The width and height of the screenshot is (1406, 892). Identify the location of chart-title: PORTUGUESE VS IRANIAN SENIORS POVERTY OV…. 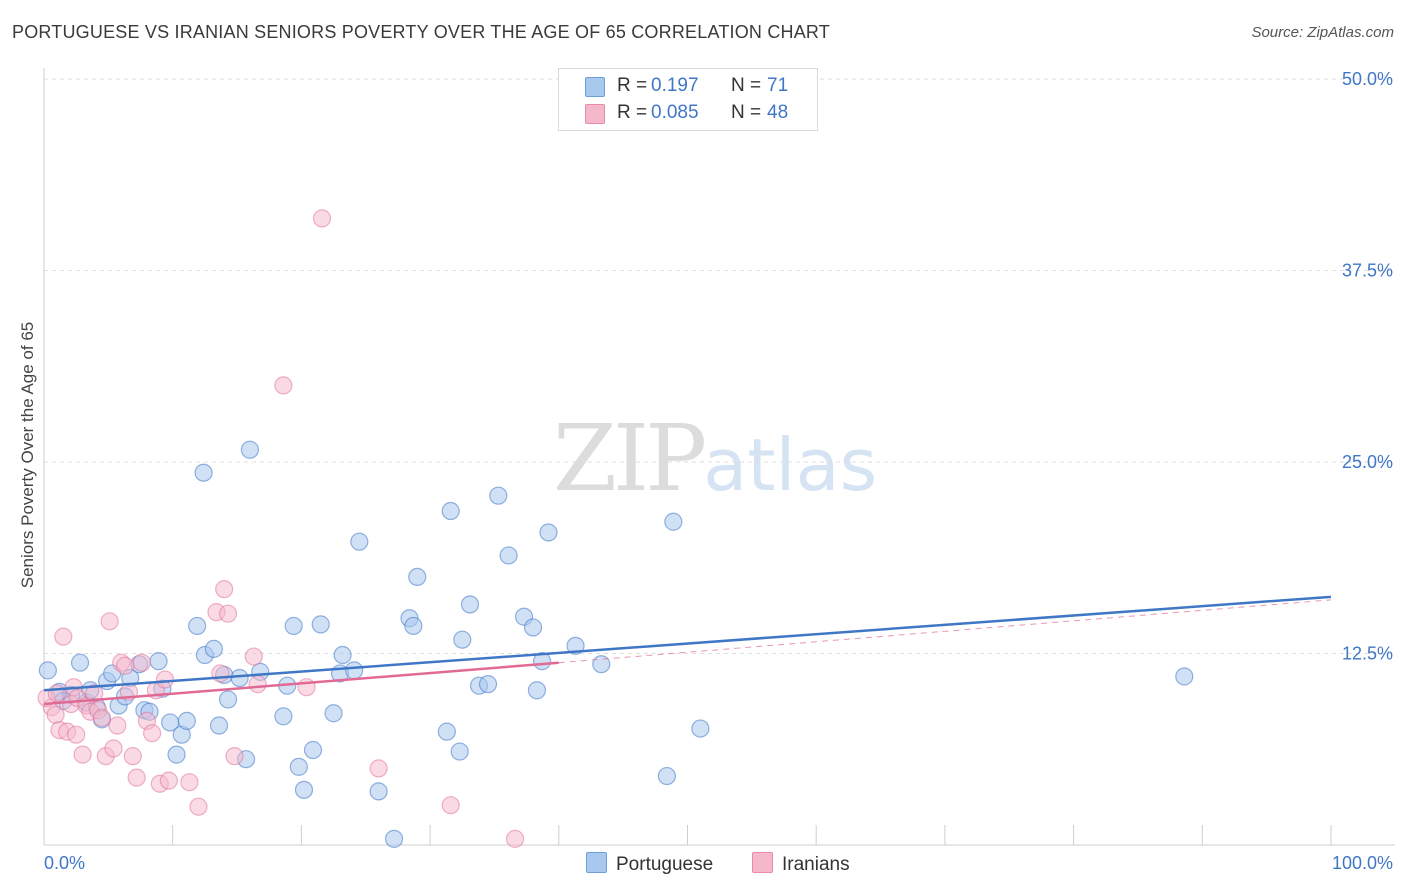
(421, 32).